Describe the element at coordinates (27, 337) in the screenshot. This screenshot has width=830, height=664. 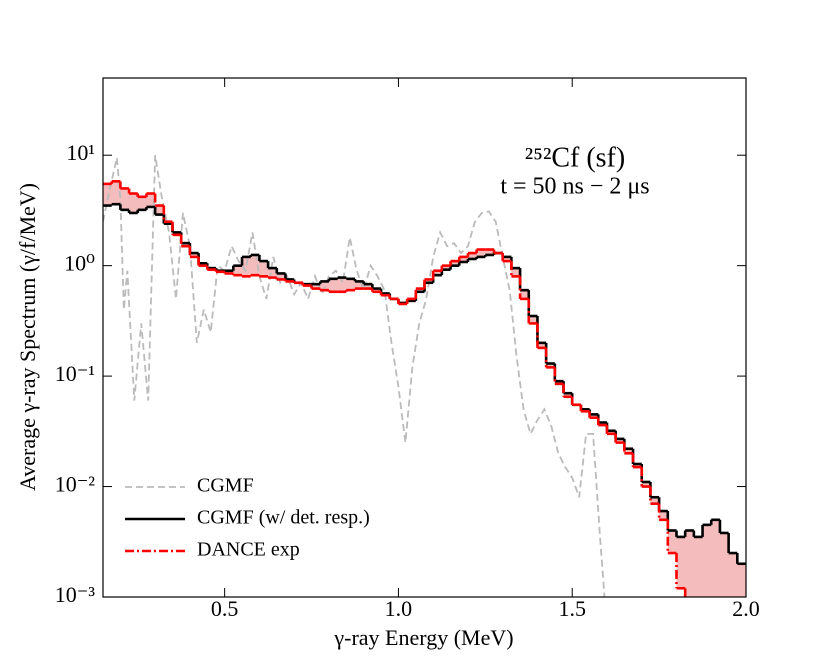
I see `y-axis-label: Average γ-ray Spectrum (γ/f/MeV)` at that location.